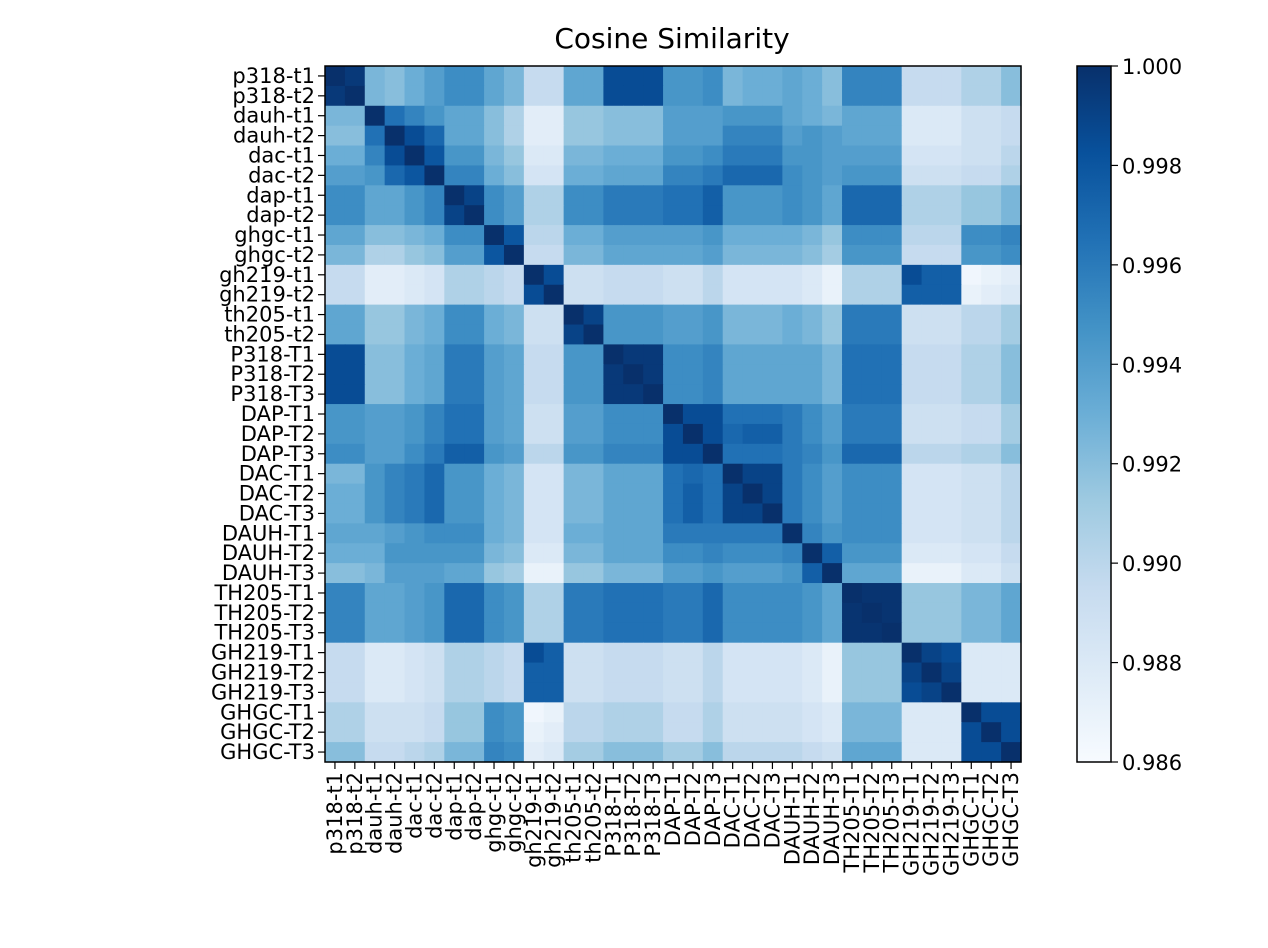  What do you see at coordinates (335, 813) in the screenshot?
I see `x-tick-label: p318-t1` at bounding box center [335, 813].